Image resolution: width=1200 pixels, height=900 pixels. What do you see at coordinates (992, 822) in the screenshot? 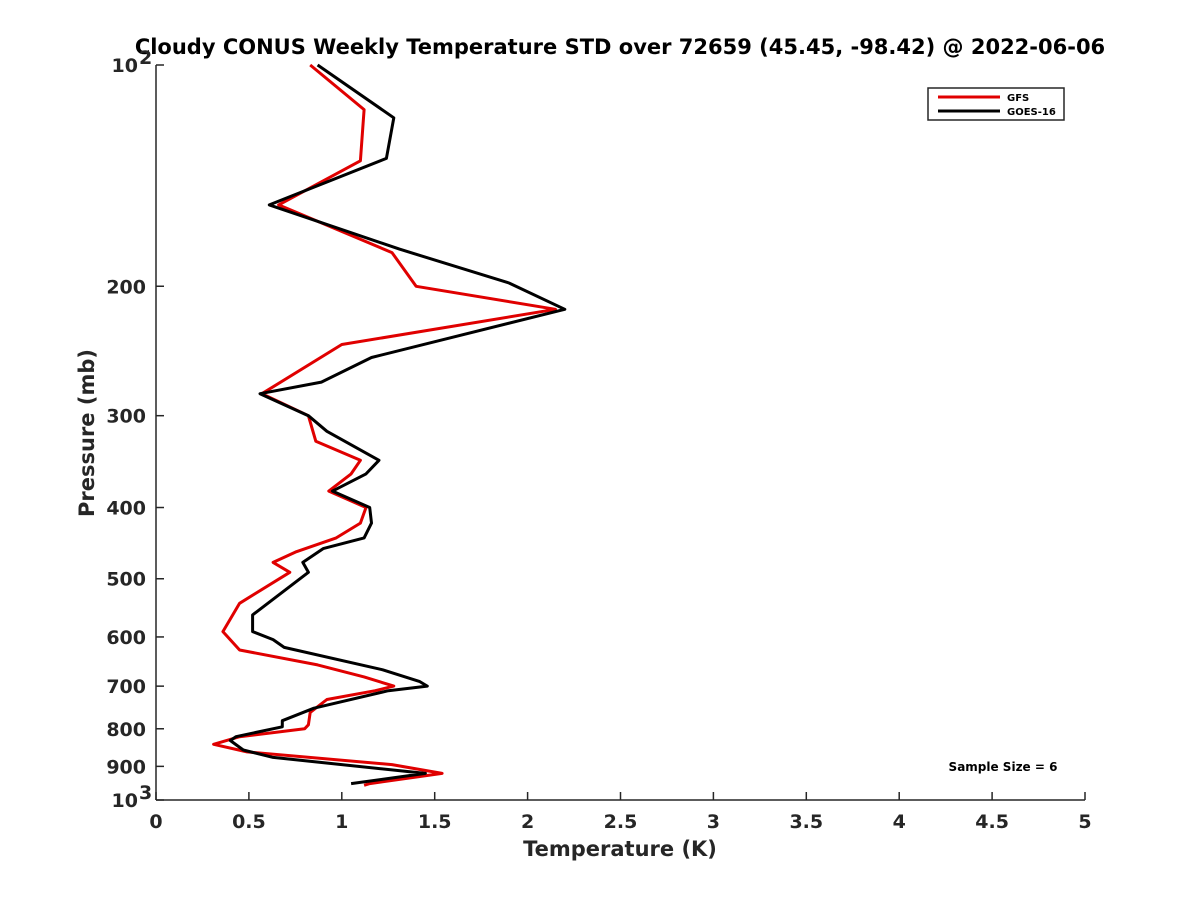
I see `x-tick-label: 4.5` at bounding box center [992, 822].